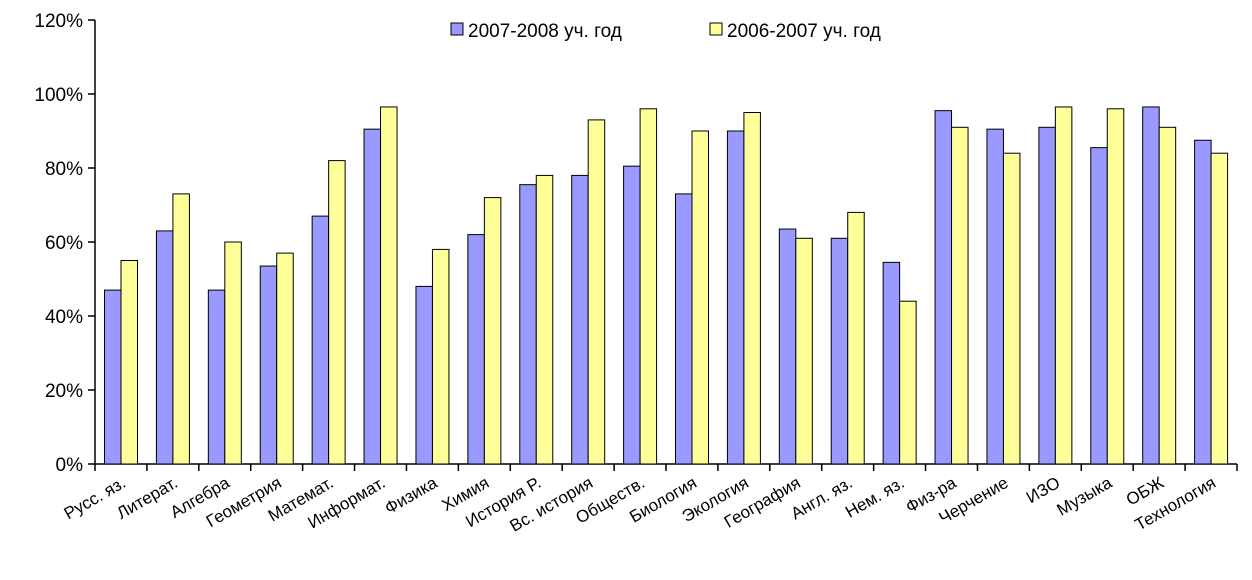 This screenshot has width=1252, height=580. What do you see at coordinates (1085, 496) in the screenshot?
I see `category-label: Музыка` at bounding box center [1085, 496].